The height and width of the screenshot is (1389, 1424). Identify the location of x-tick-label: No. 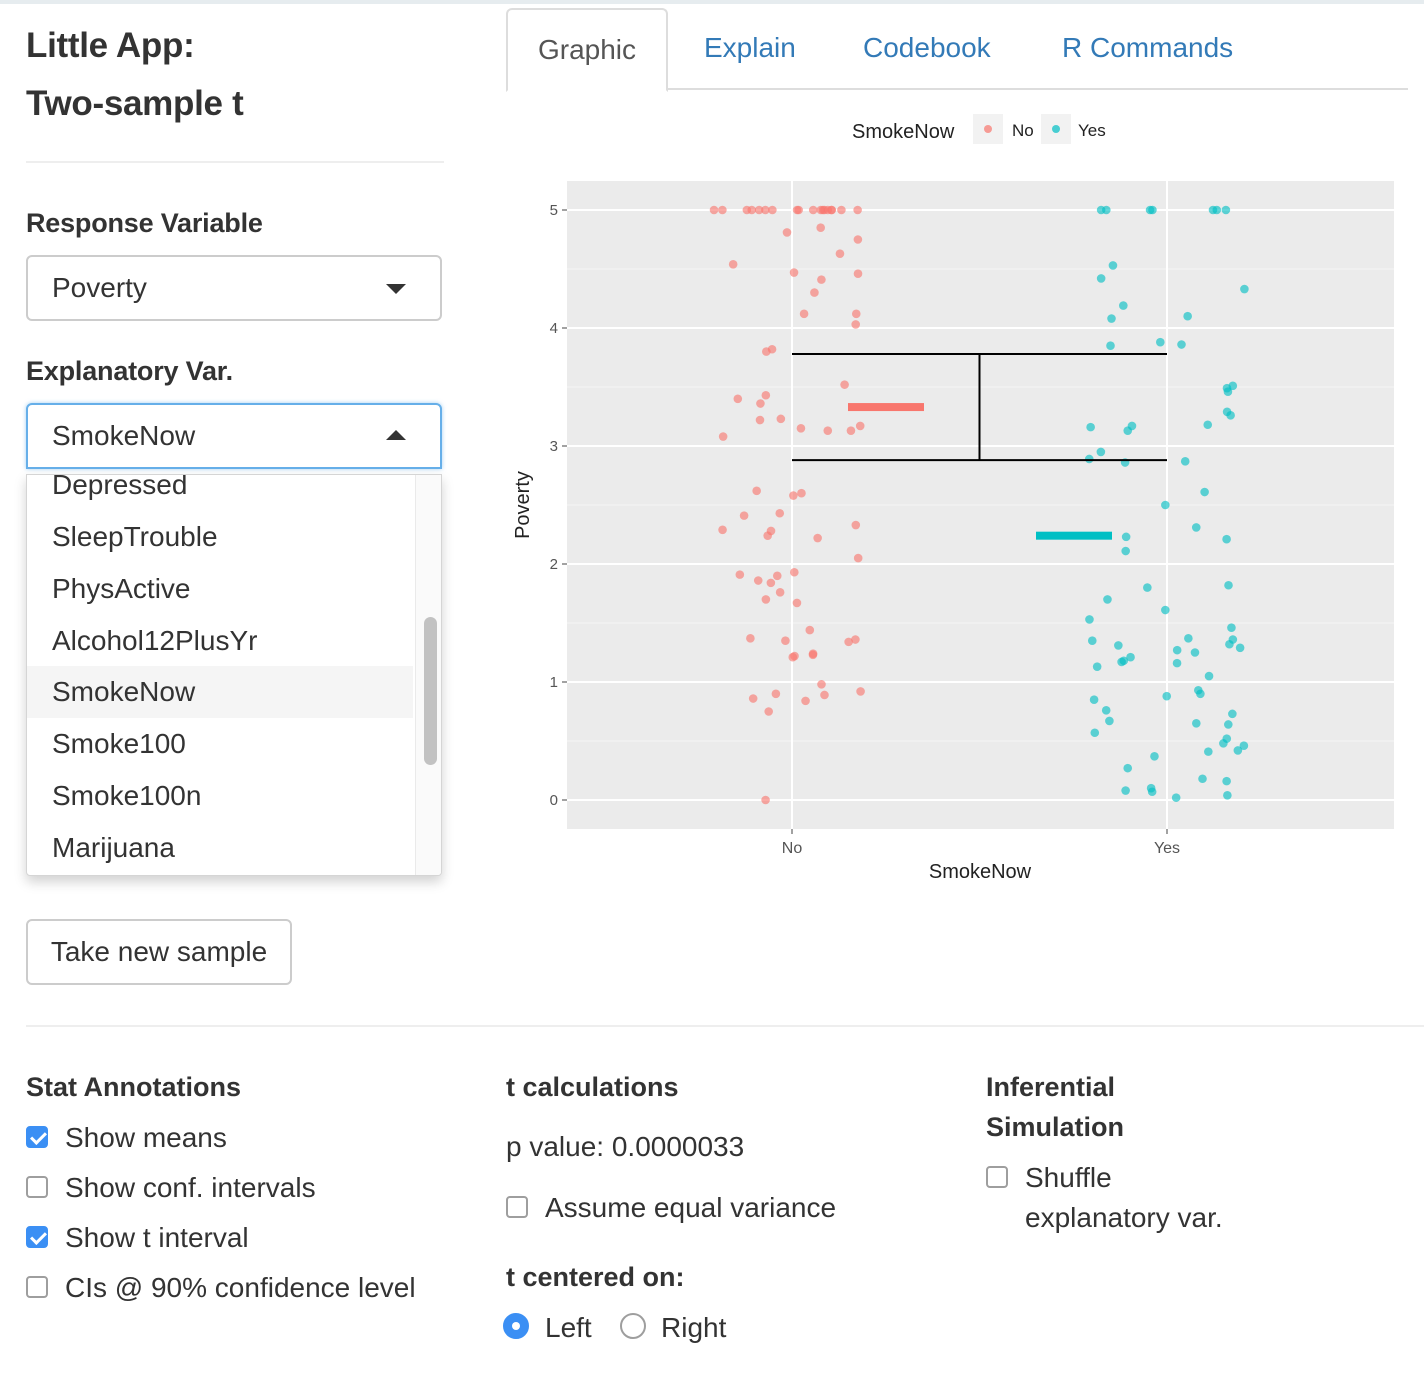
(792, 848).